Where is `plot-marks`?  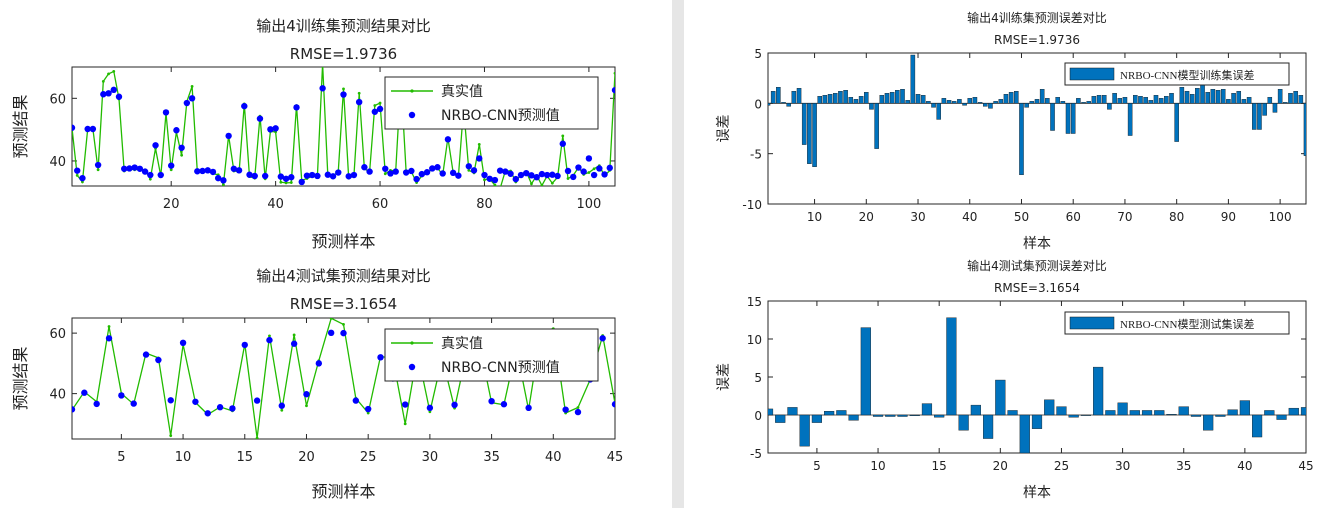 plot-marks is located at coordinates (1037, 115).